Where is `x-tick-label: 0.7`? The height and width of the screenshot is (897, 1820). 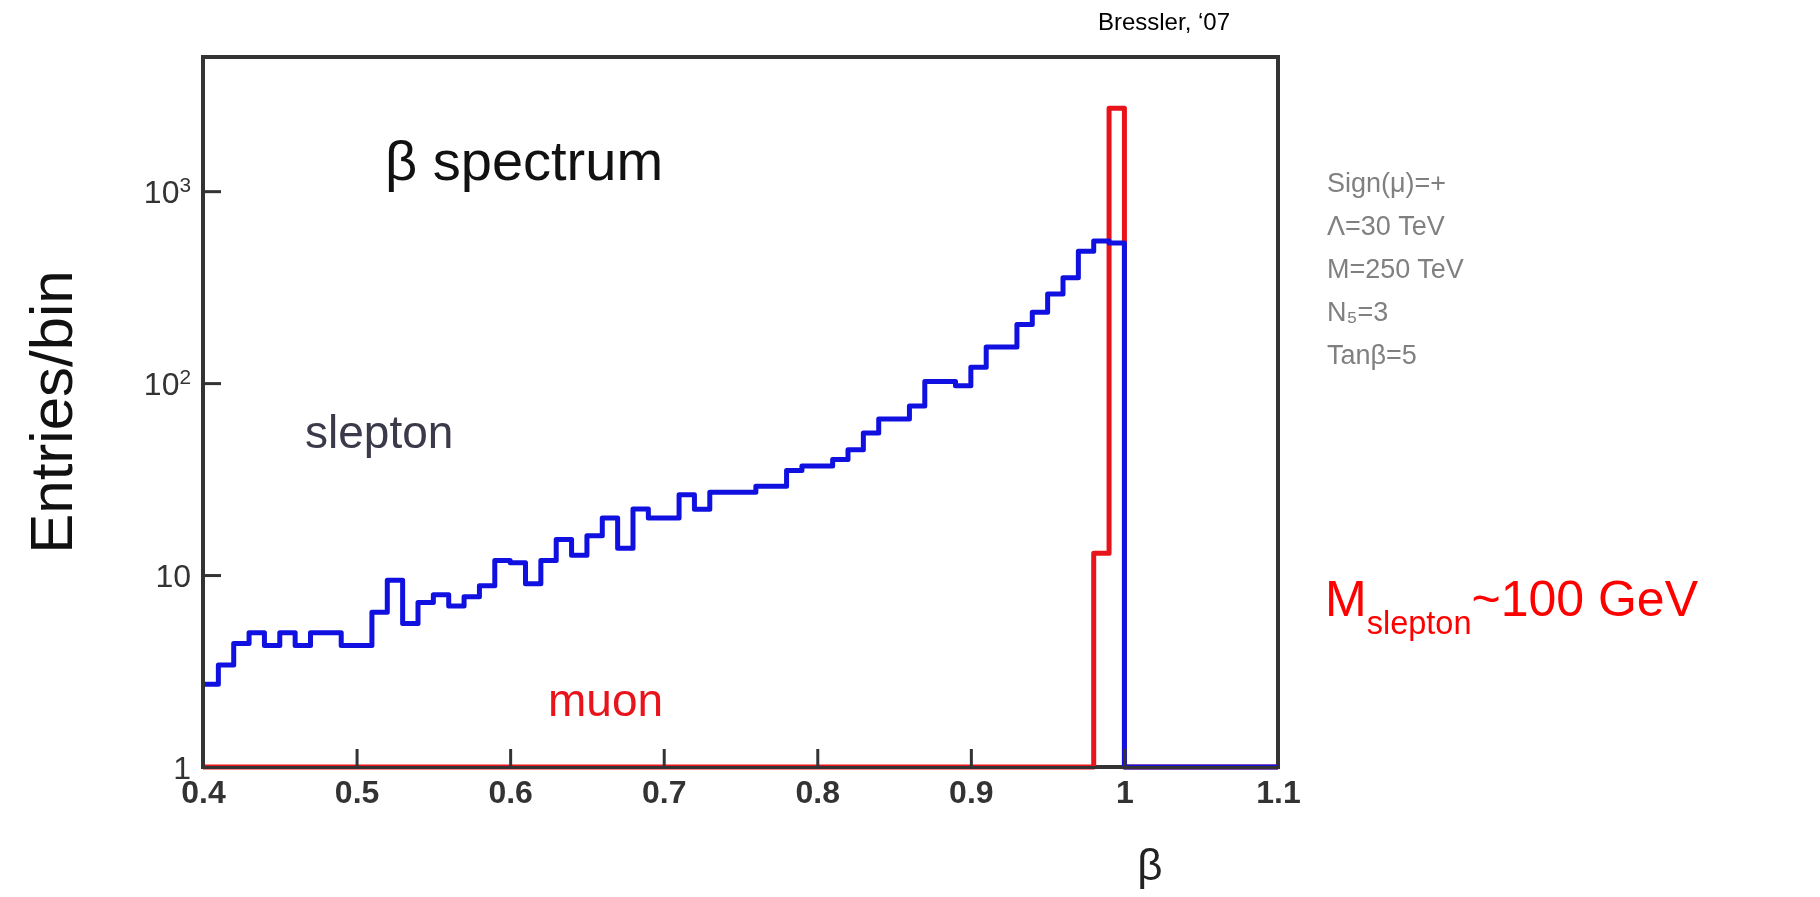
x-tick-label: 0.7 is located at coordinates (664, 792).